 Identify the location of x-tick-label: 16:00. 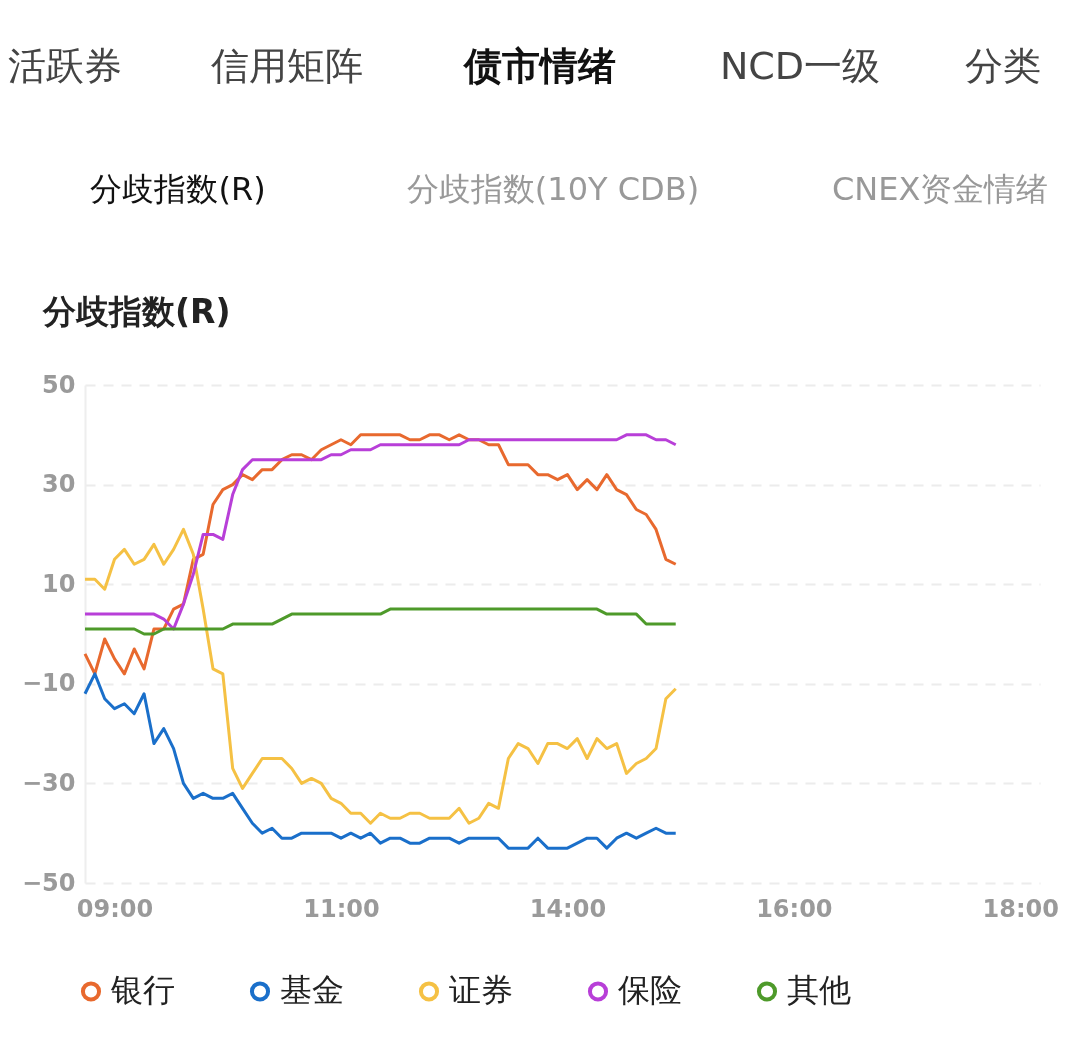
(794, 908).